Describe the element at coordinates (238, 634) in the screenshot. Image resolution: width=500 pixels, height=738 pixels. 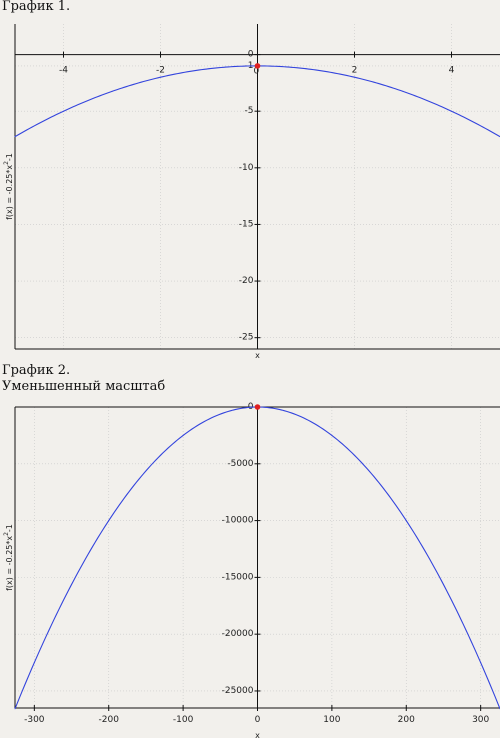
I see `y-tick-label: -20000` at that location.